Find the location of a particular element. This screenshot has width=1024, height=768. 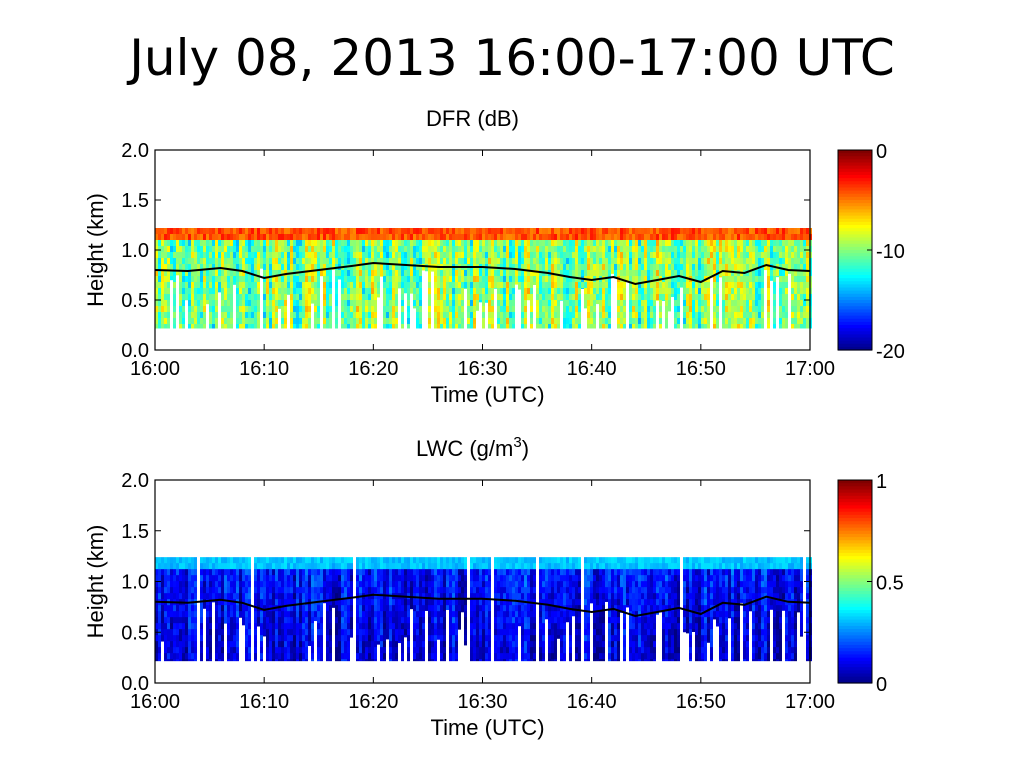

colorbar-tick-label: -20 is located at coordinates (890, 352).